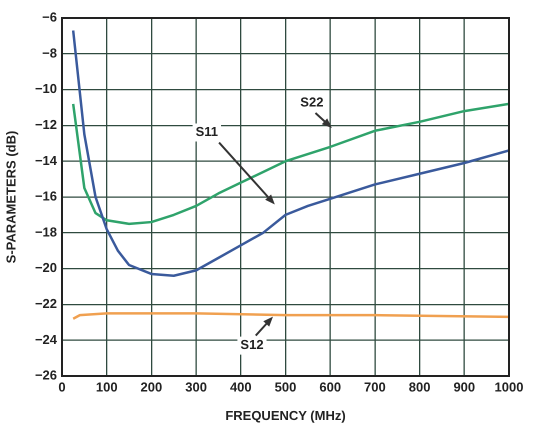 The image size is (558, 428). What do you see at coordinates (107, 386) in the screenshot?
I see `x-tick-label: 100` at bounding box center [107, 386].